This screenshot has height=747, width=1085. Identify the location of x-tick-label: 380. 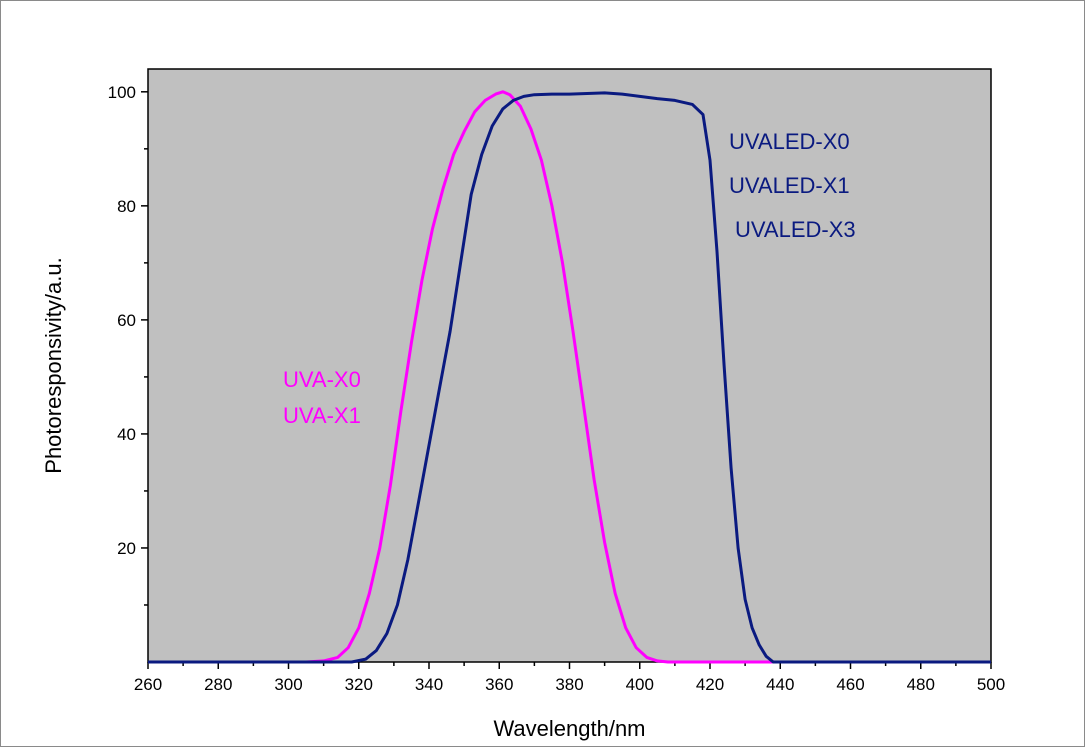
(569, 684).